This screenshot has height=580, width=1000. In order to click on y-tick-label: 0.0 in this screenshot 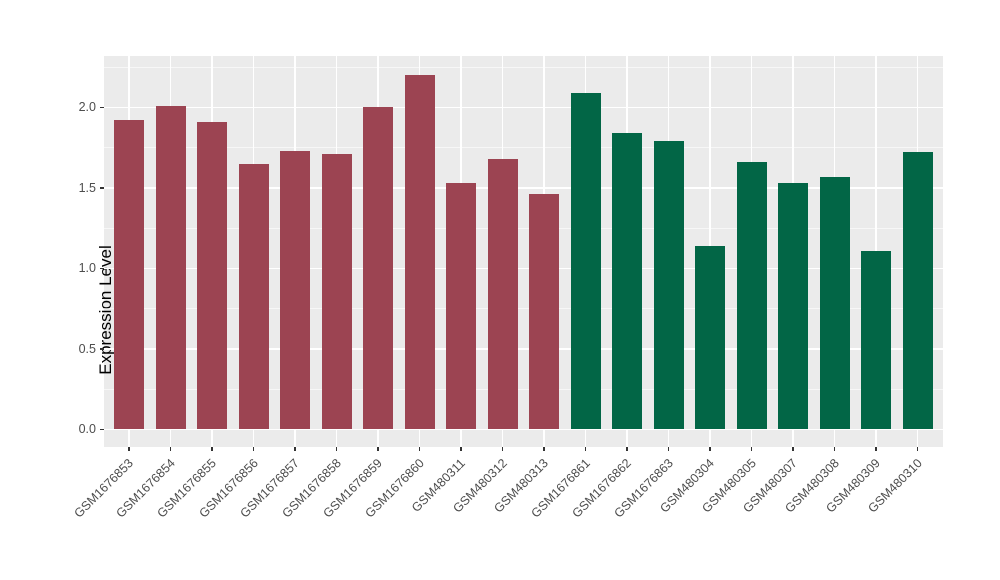, I will do `click(87, 429)`.